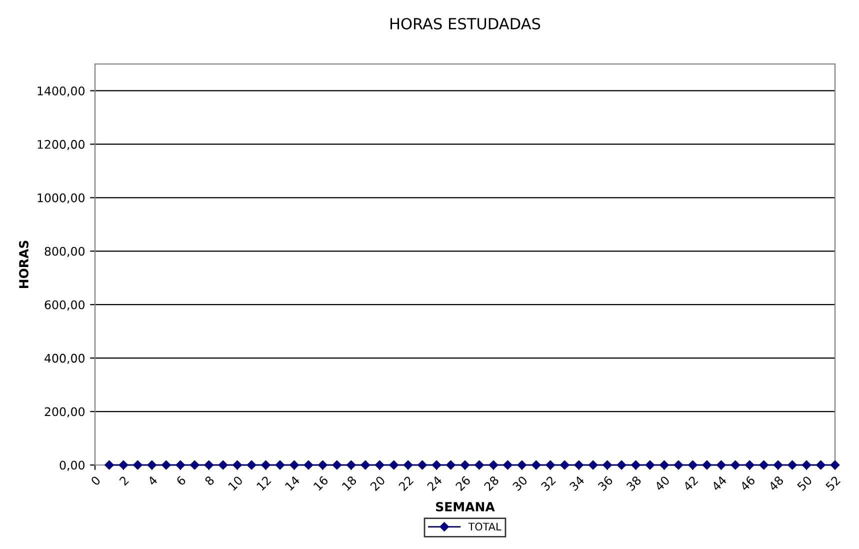 This screenshot has width=859, height=549. I want to click on x-tick-label: 0, so click(95, 480).